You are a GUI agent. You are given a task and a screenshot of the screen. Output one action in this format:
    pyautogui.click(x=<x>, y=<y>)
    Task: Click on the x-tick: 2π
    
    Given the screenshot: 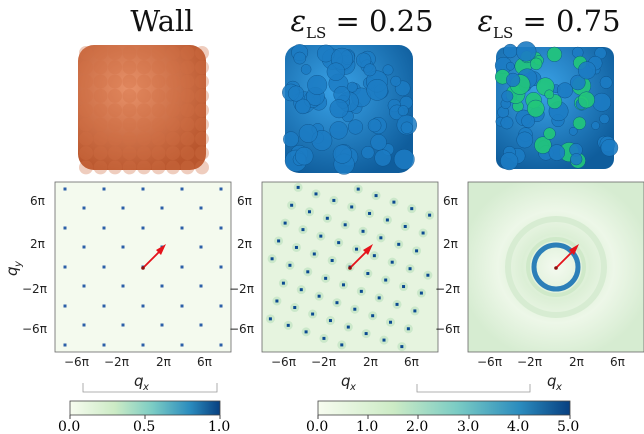 What is the action you would take?
    pyautogui.click(x=576, y=362)
    